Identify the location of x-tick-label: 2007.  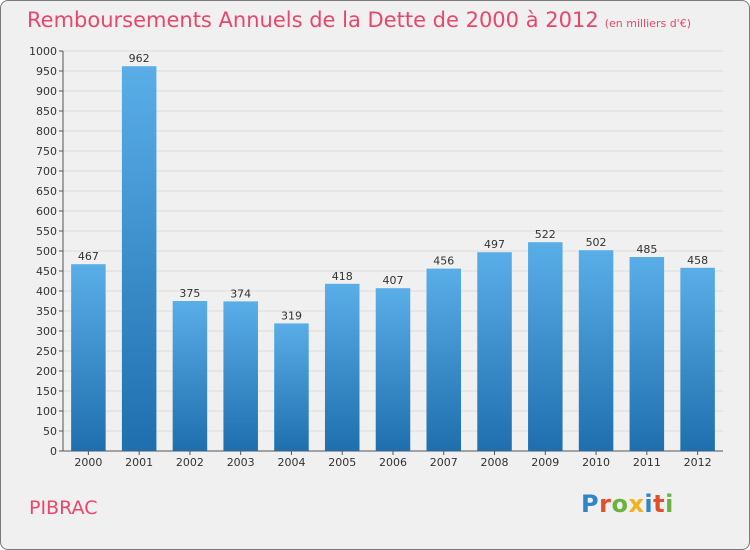
(444, 462).